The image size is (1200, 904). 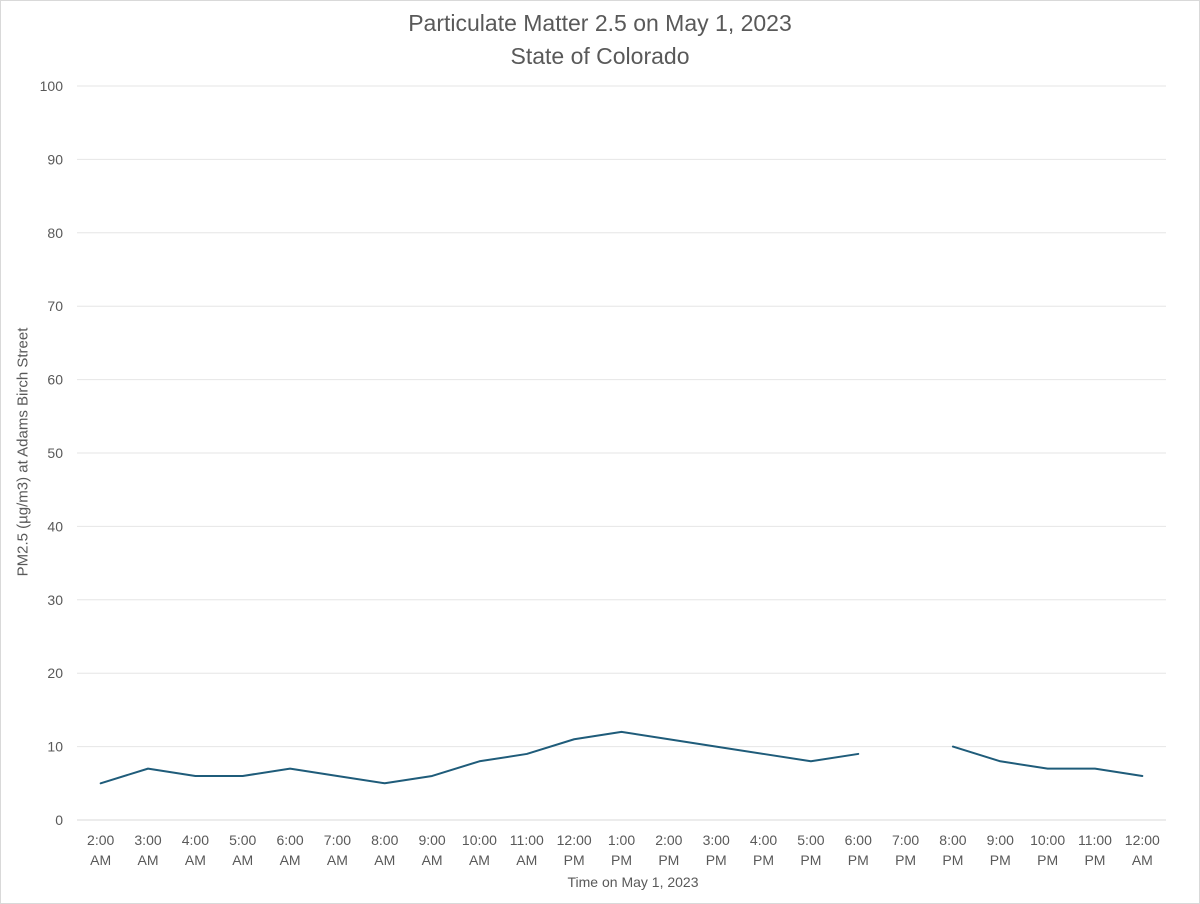 What do you see at coordinates (621, 850) in the screenshot?
I see `x-tick-label: 1:00 PM` at bounding box center [621, 850].